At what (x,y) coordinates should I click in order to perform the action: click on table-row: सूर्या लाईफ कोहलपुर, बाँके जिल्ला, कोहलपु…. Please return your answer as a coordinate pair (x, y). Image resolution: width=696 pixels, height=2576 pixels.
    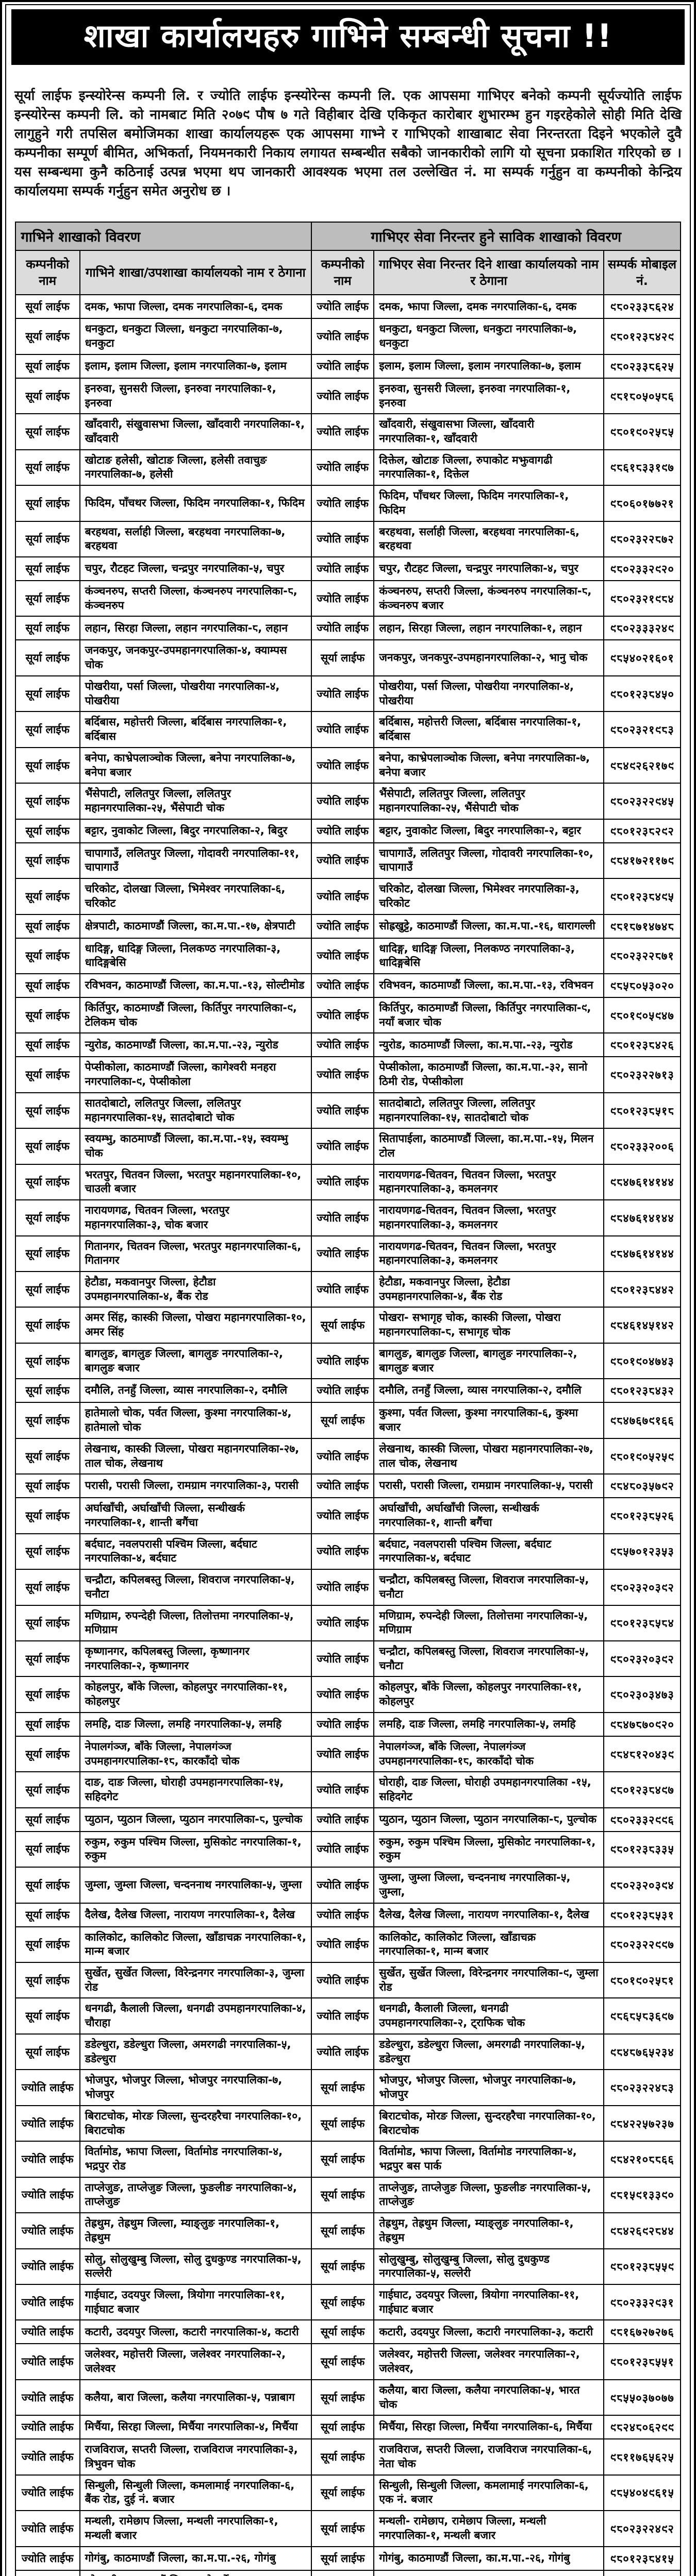
    Looking at the image, I should click on (348, 1694).